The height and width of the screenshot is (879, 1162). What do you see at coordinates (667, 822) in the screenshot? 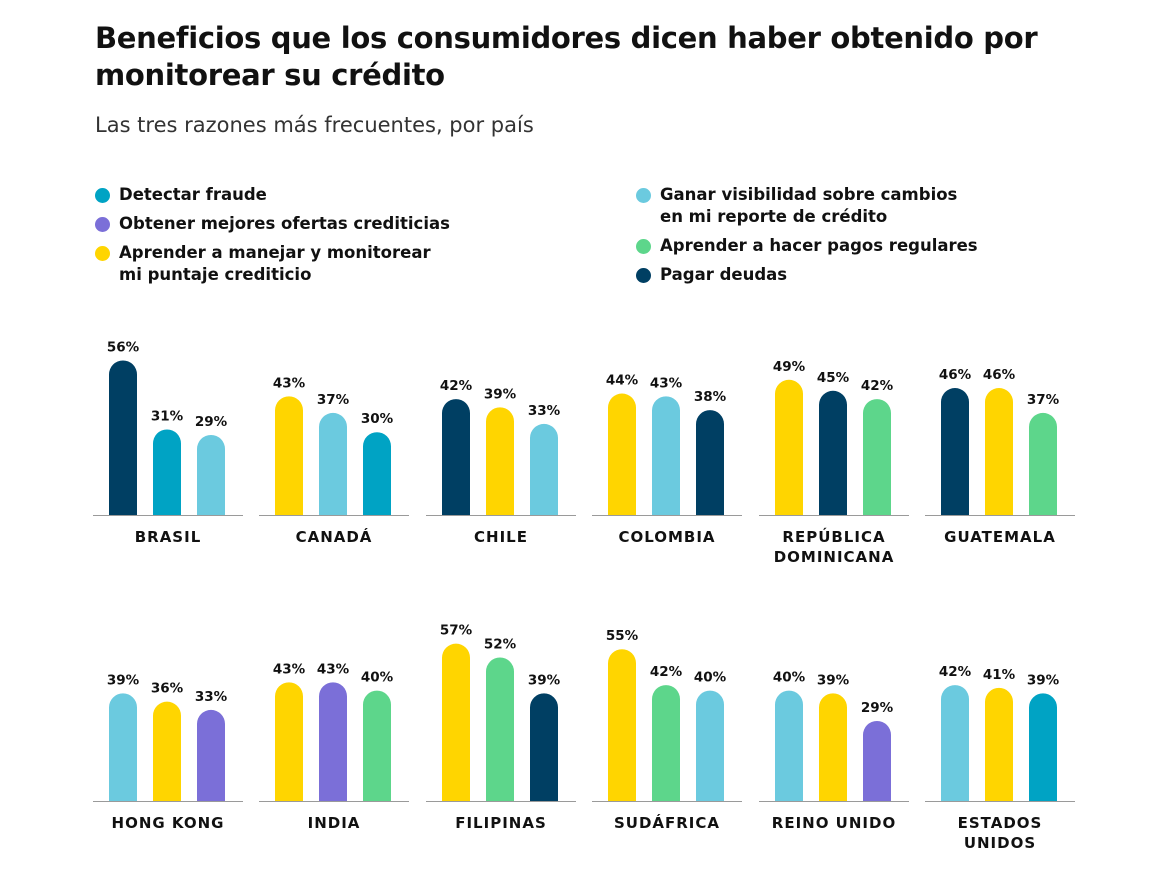
I see `country-label: SUDÁFRICA` at bounding box center [667, 822].